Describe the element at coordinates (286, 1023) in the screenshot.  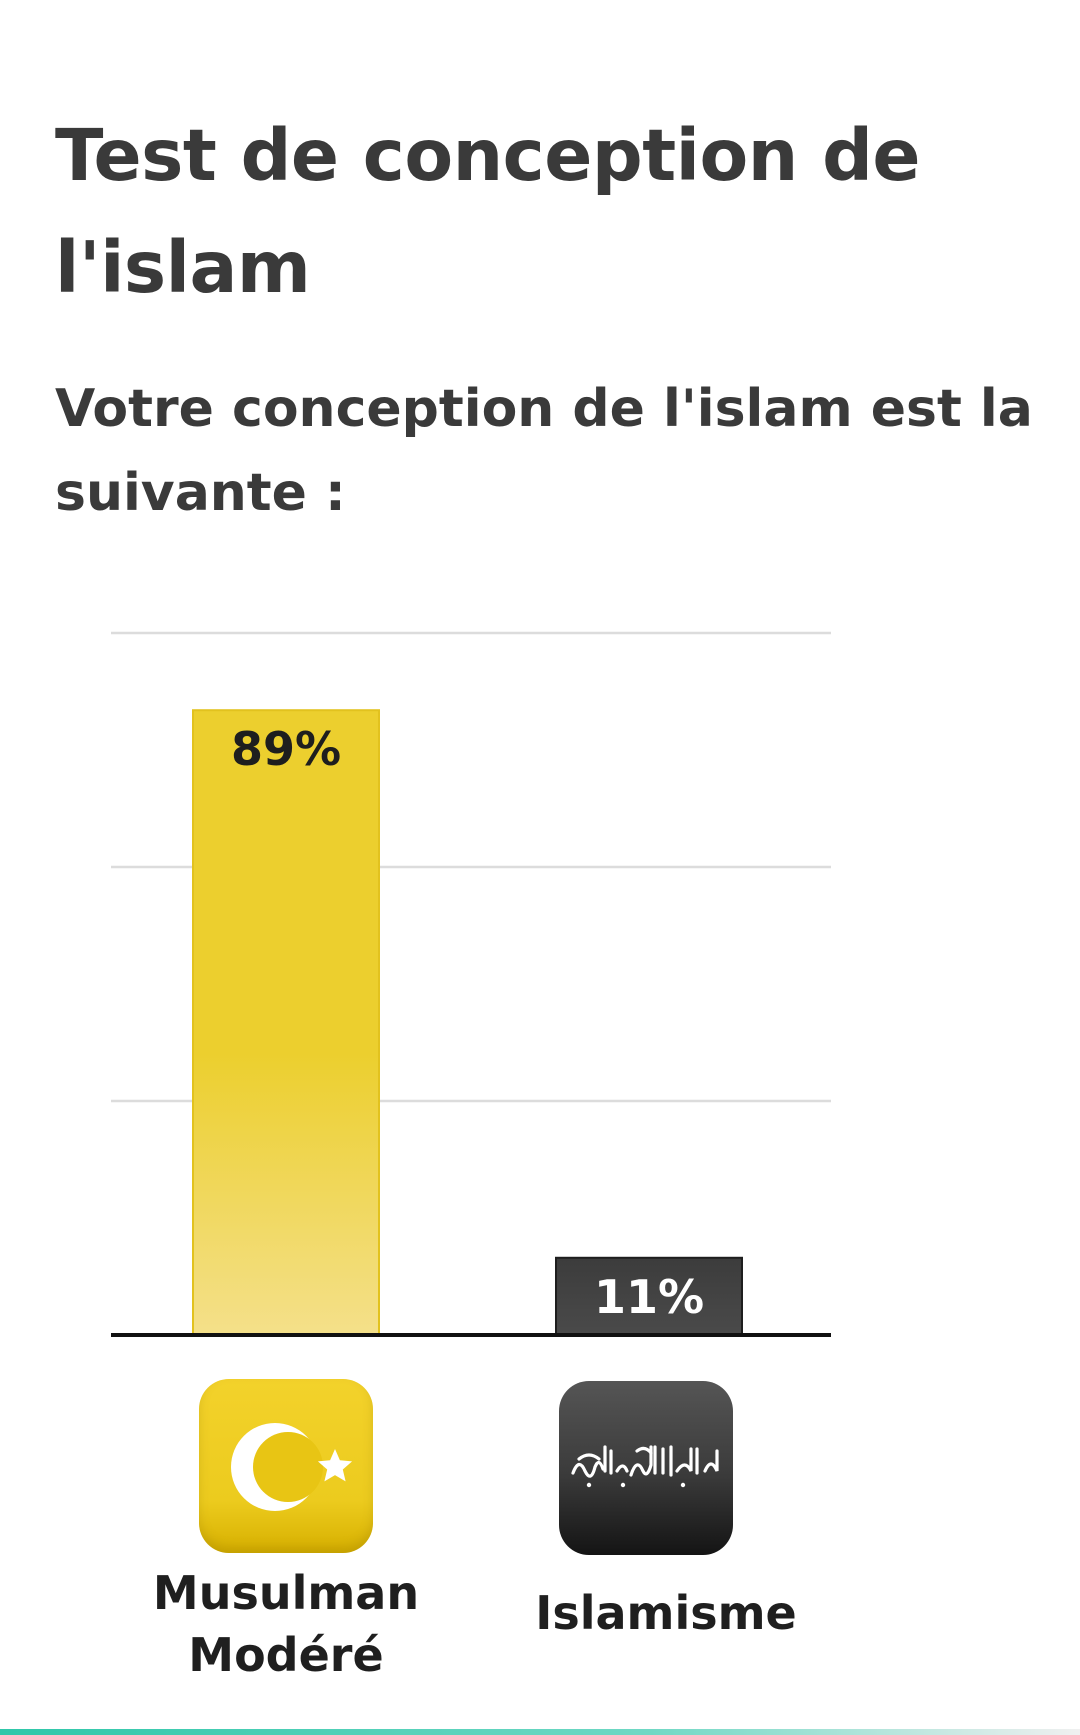
I see `bar-moderate` at that location.